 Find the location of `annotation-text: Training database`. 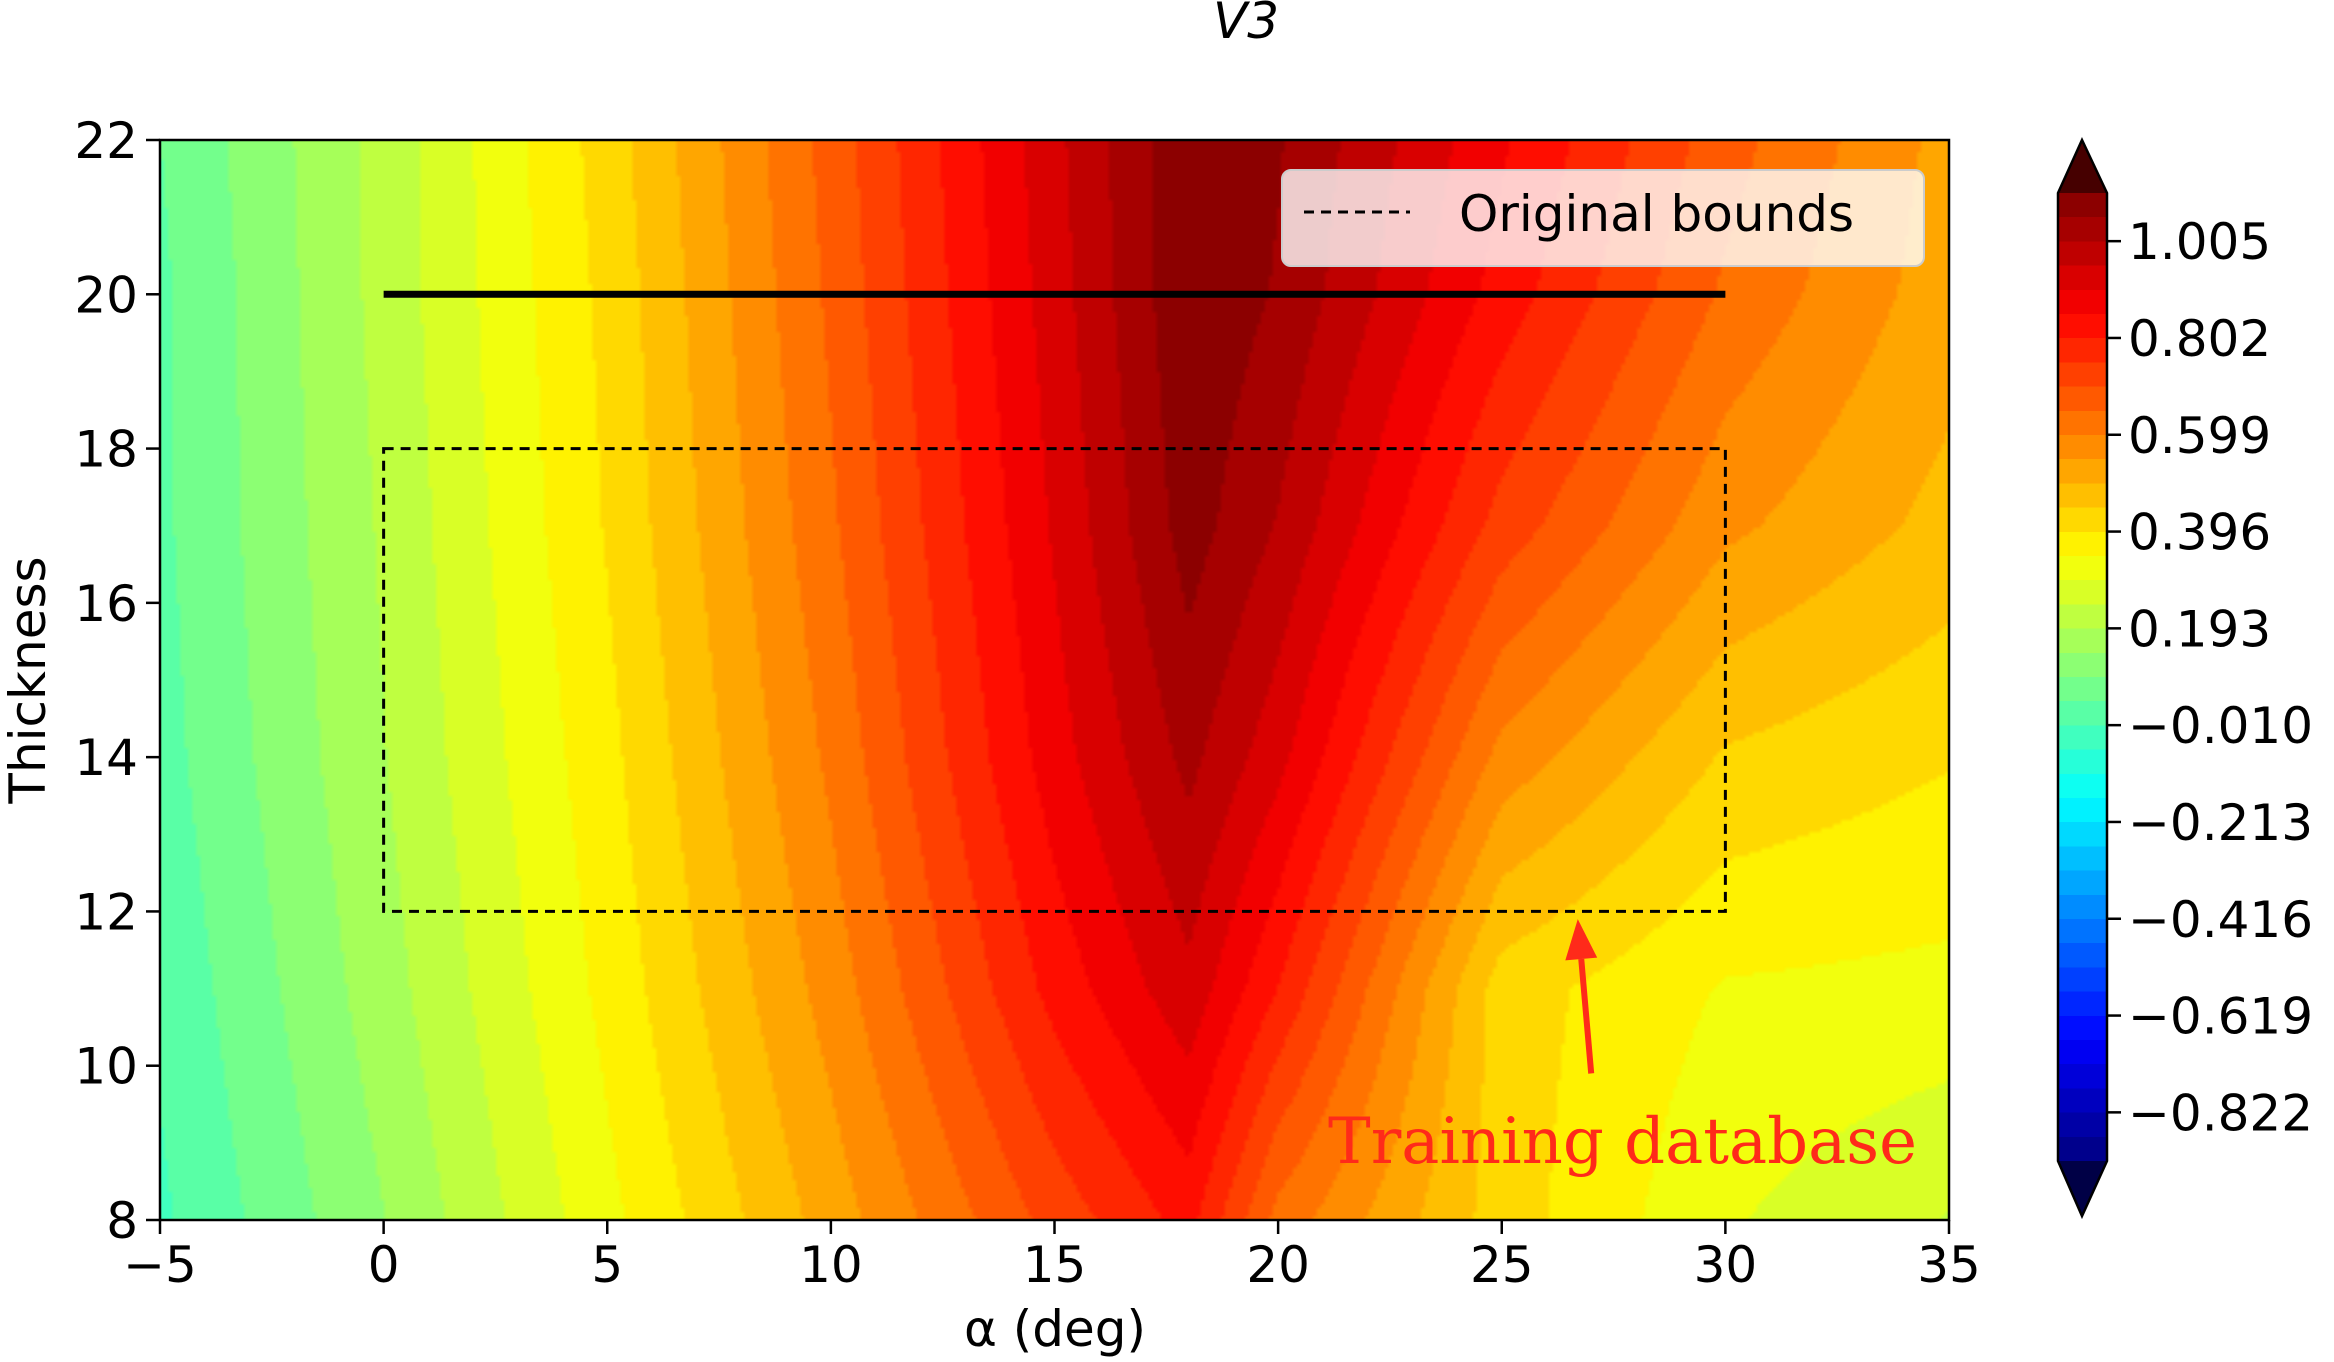

annotation-text: Training database is located at coordinates (1622, 1142).